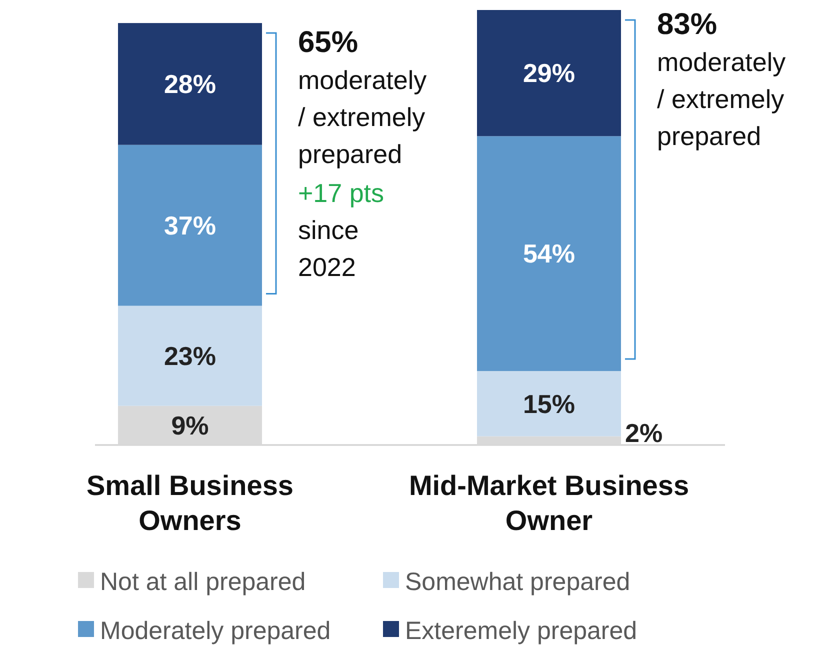  Describe the element at coordinates (521, 630) in the screenshot. I see `legend-label: Exteremely prepared` at that location.